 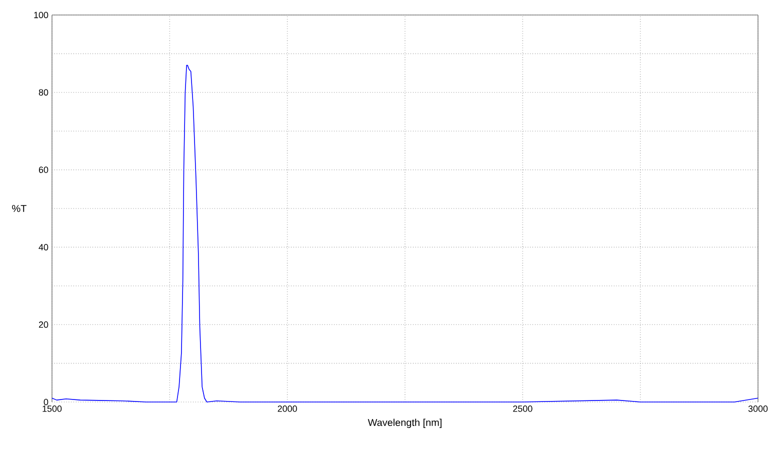 What do you see at coordinates (758, 409) in the screenshot?
I see `x-tick-label: 3000` at bounding box center [758, 409].